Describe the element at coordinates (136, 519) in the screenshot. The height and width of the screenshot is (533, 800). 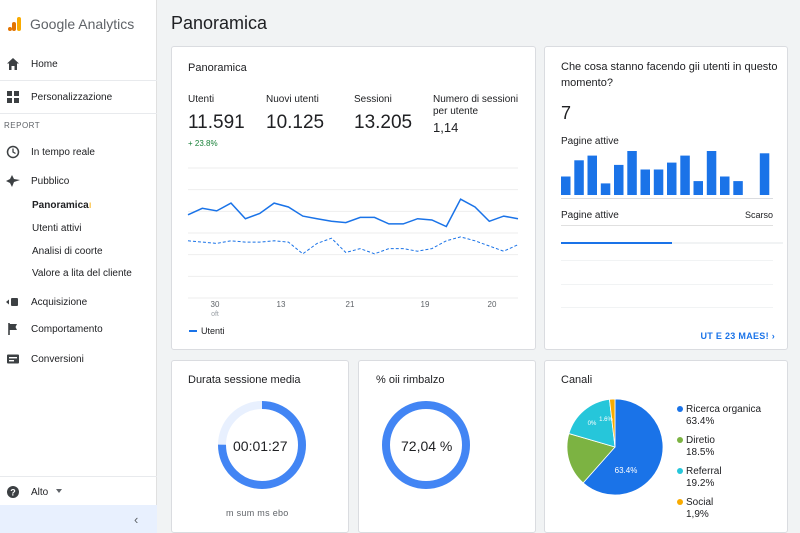
I see `collapse-sidebar-button: ‹` at that location.